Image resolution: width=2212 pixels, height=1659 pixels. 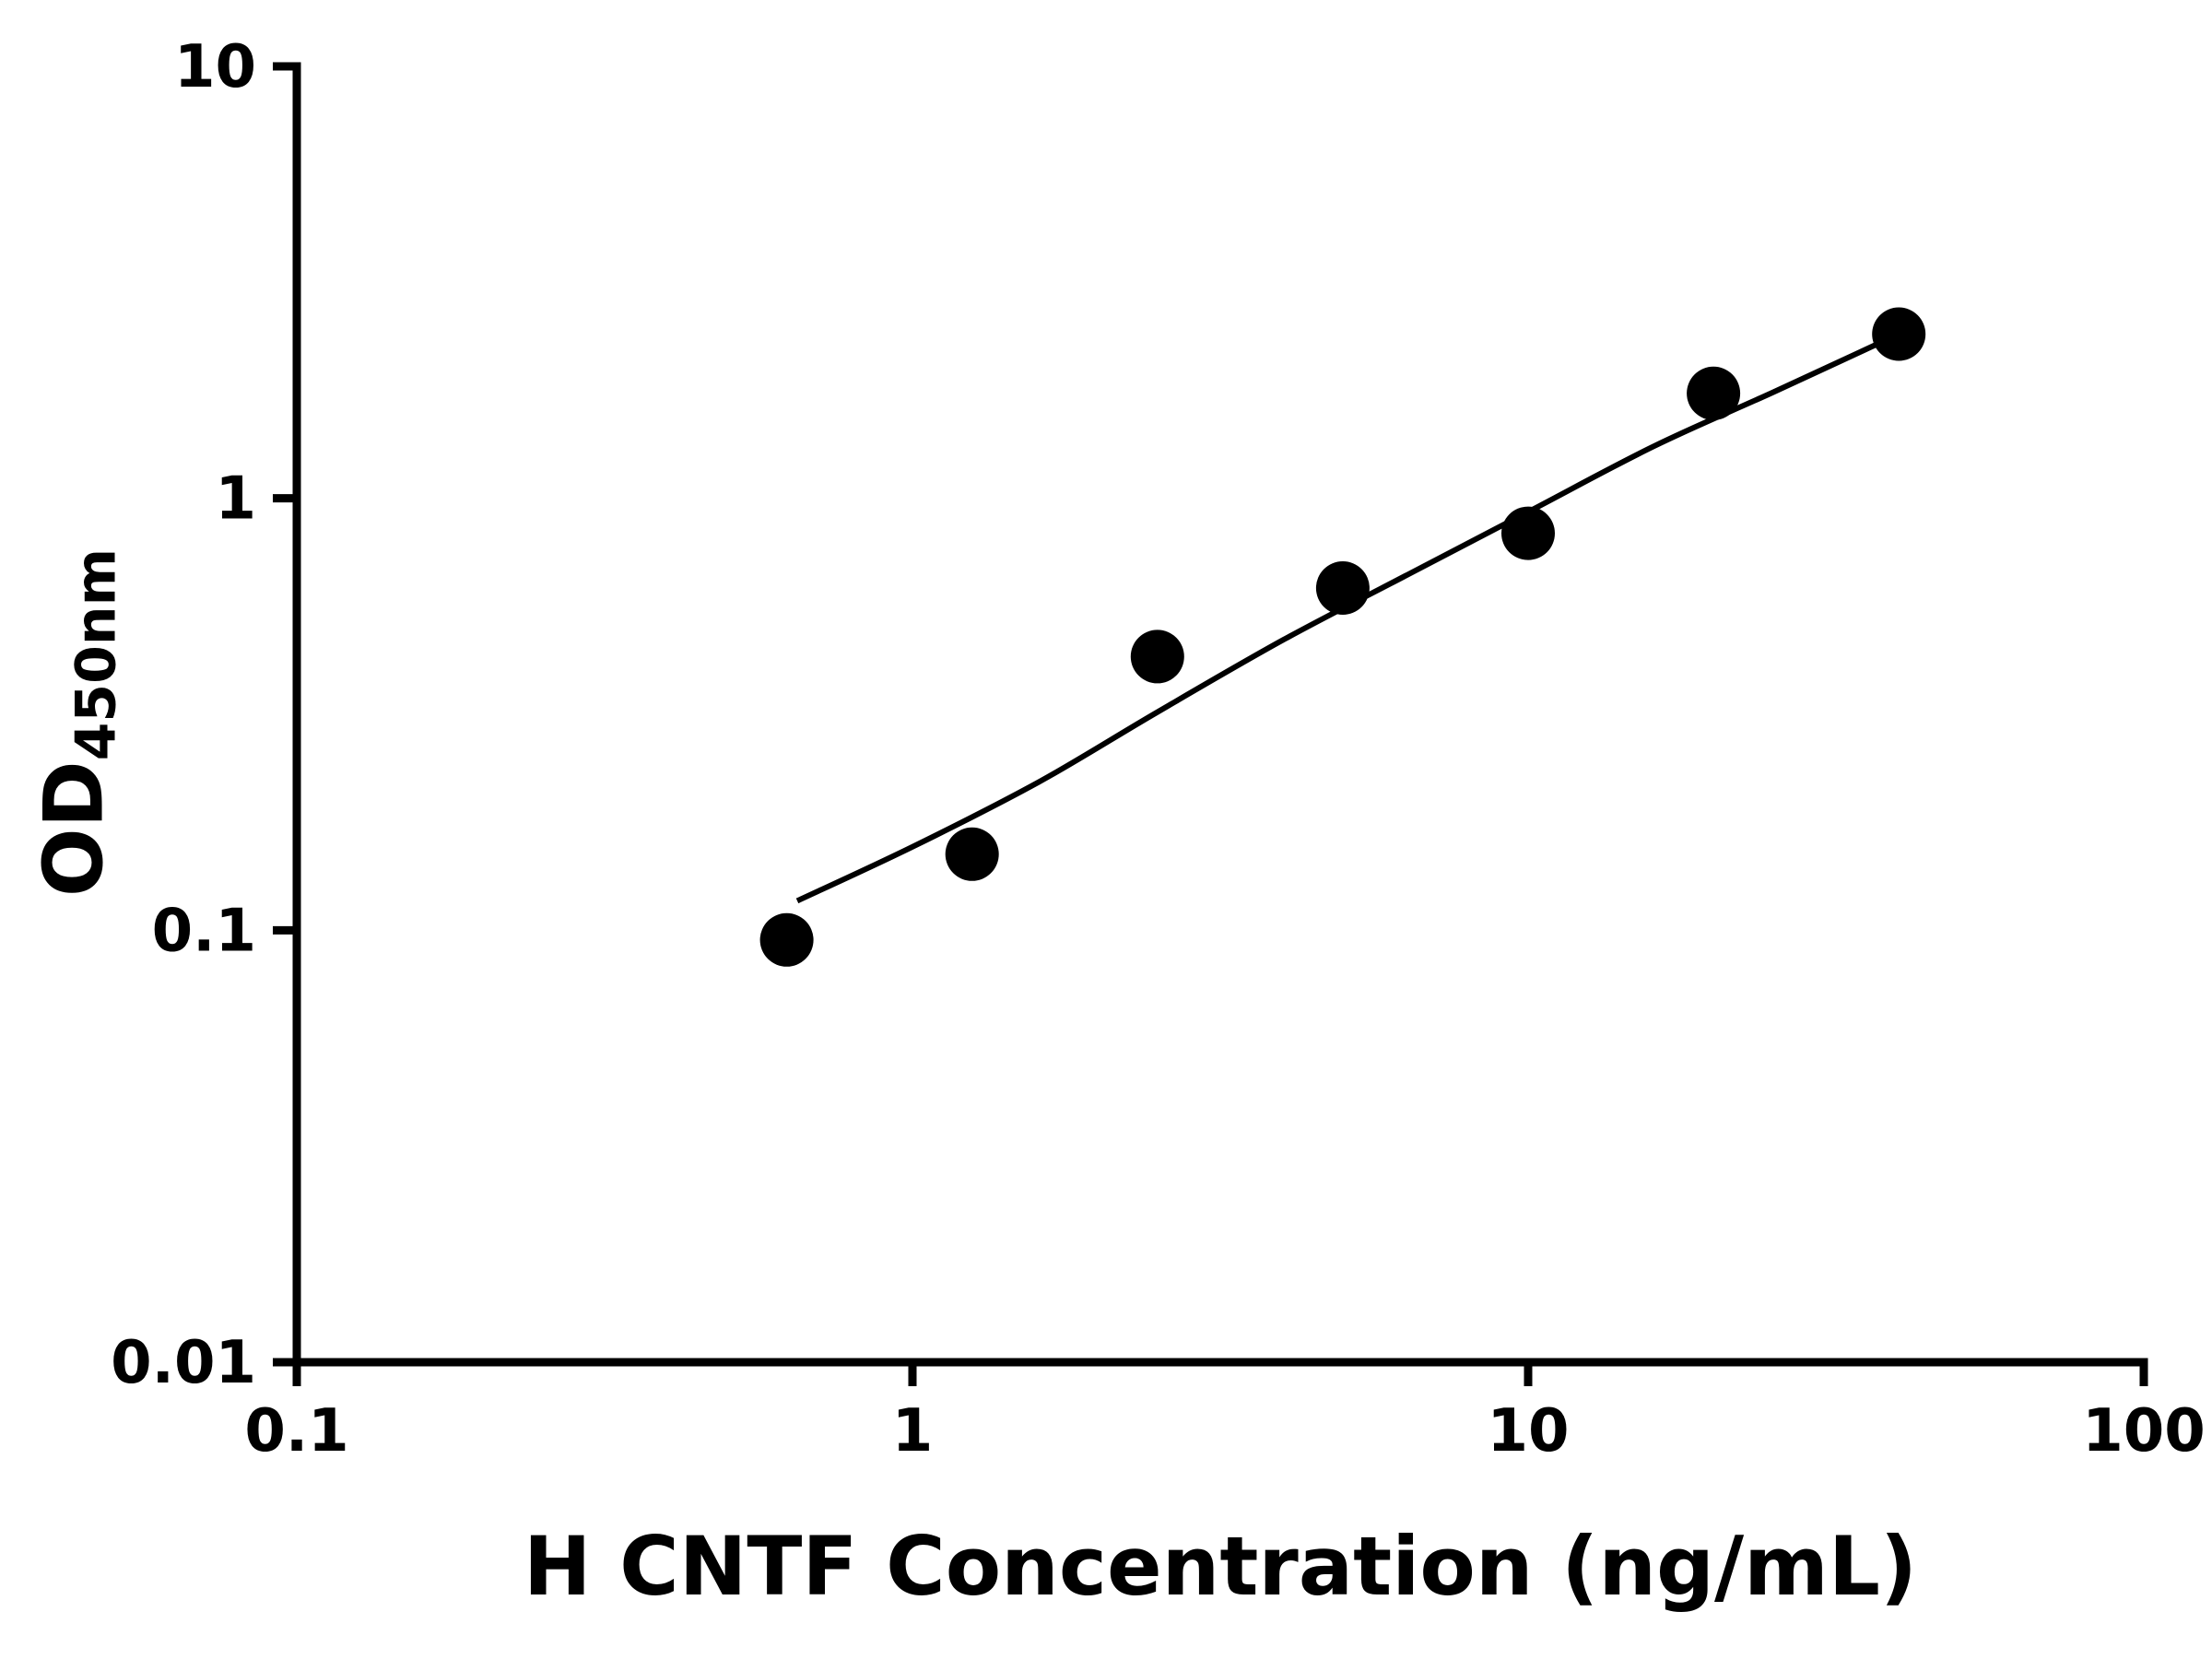 I want to click on y-axis-title: OD450nm, so click(x=78, y=722).